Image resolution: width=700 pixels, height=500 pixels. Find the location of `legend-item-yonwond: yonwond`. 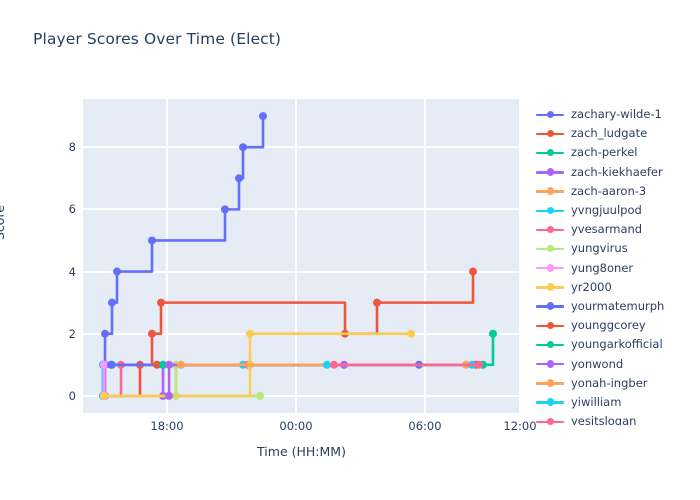

legend-item-yonwond: yonwond is located at coordinates (618, 363).